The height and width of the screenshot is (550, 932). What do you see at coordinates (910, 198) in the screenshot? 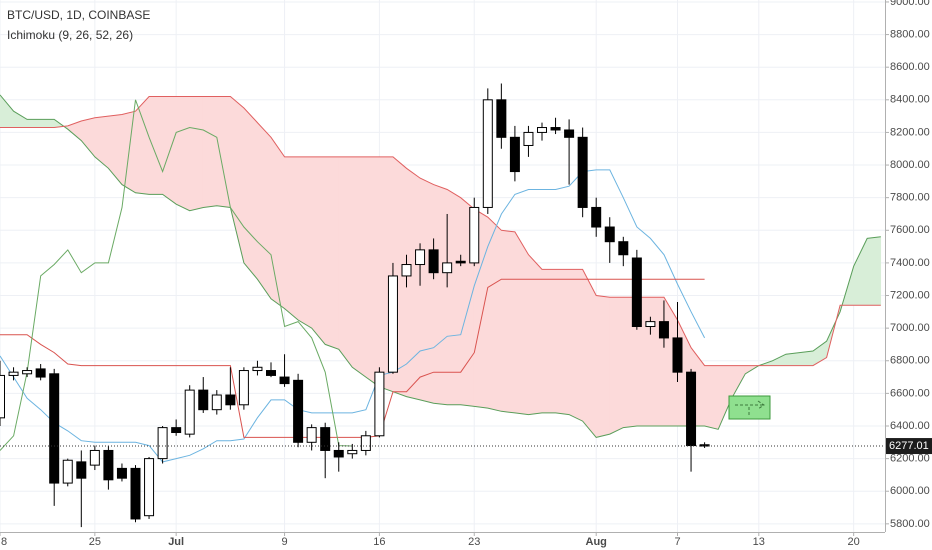
I see `y-tick-label: 7800.00` at bounding box center [910, 198].